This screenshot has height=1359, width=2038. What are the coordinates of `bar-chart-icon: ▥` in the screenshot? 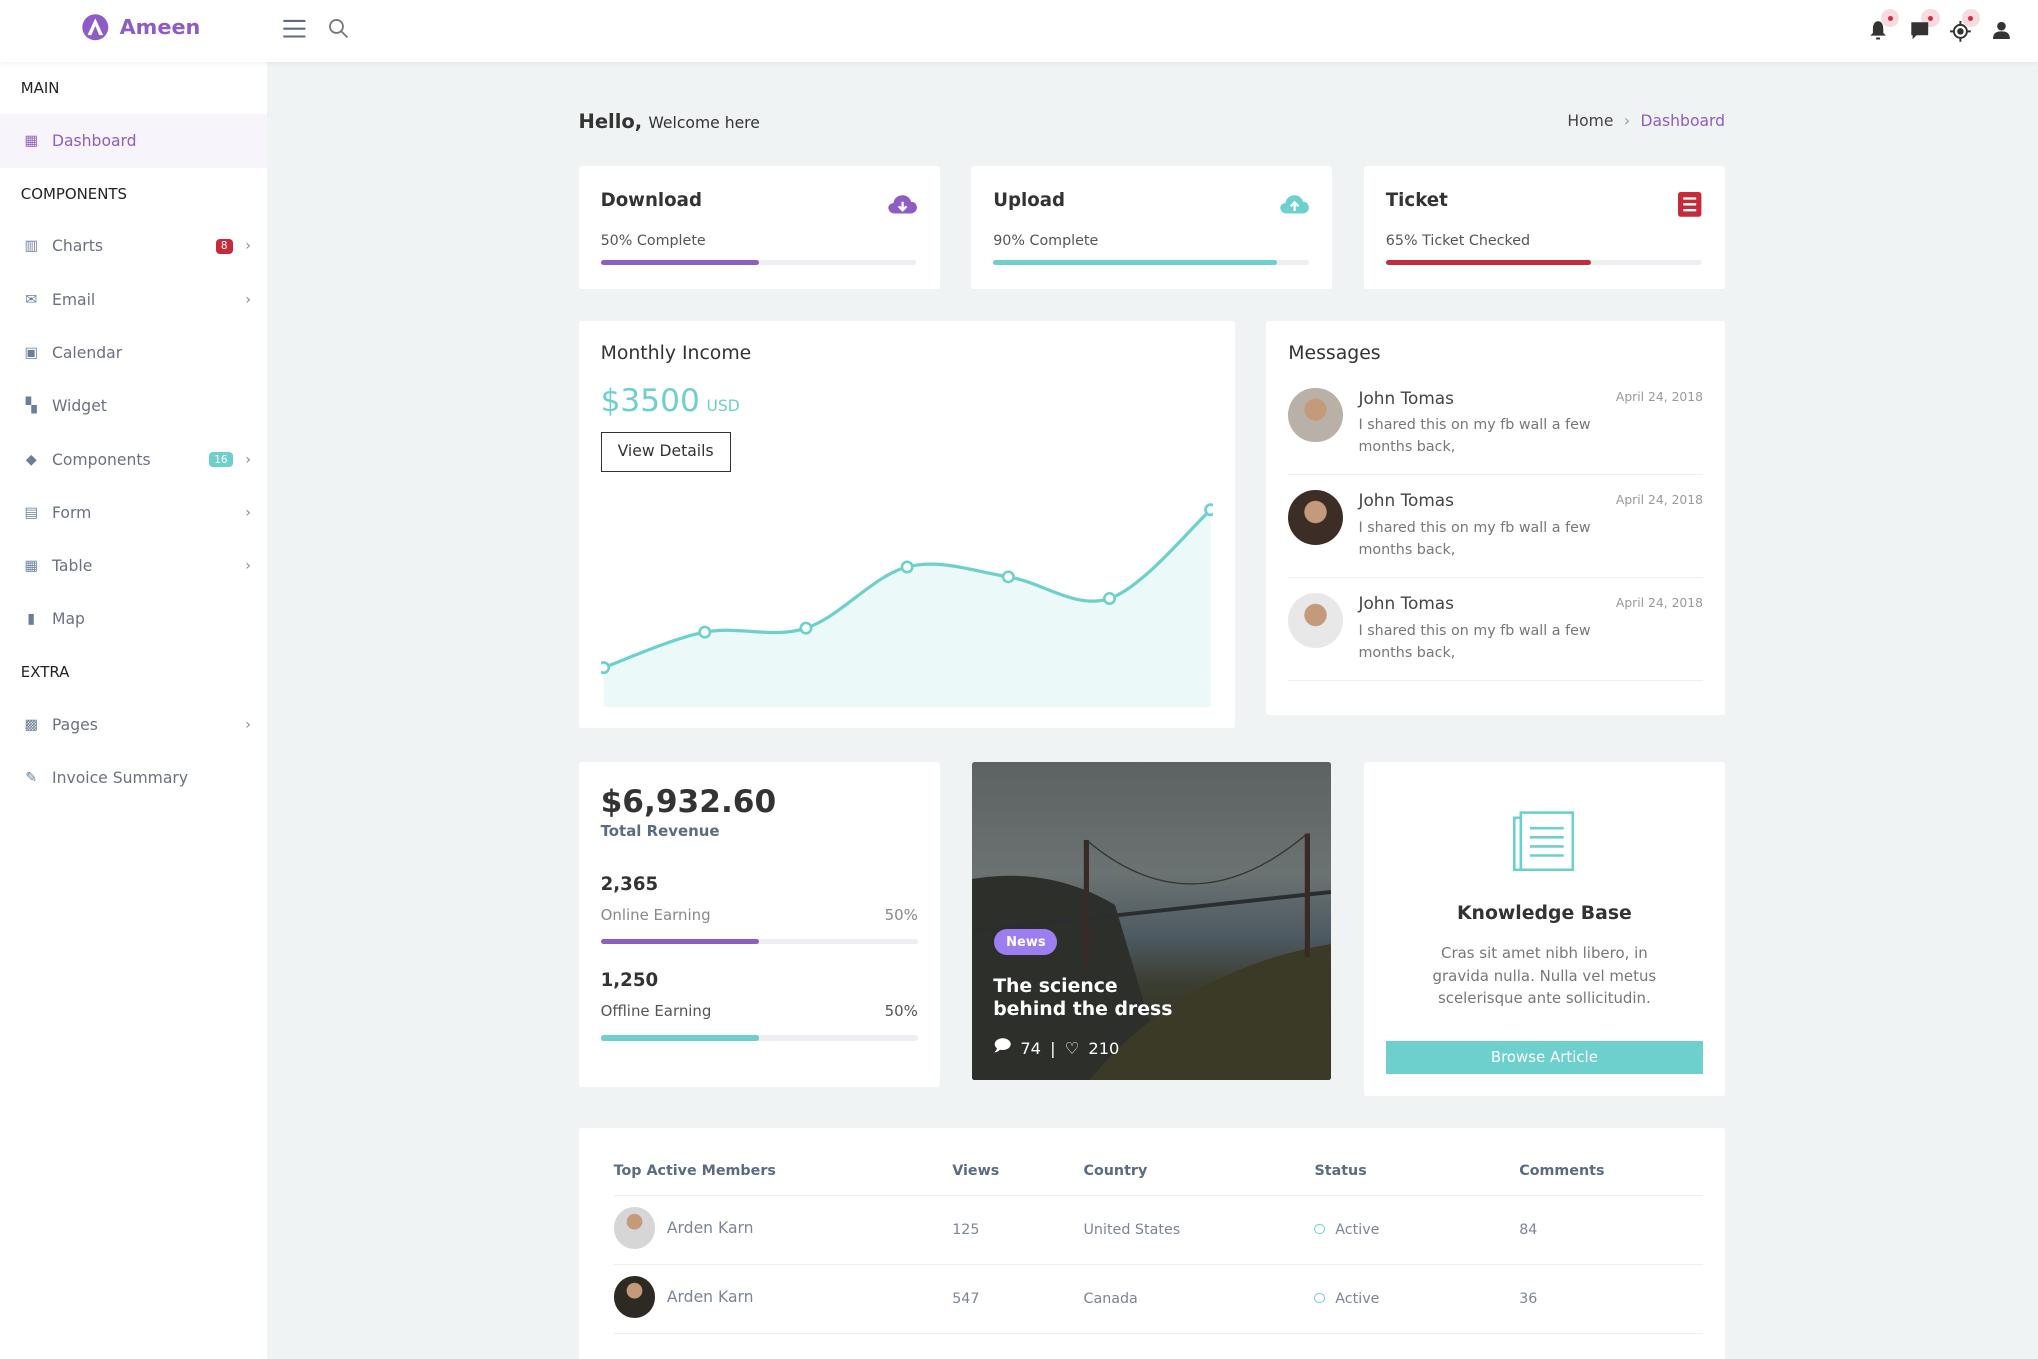 It's located at (31, 246).